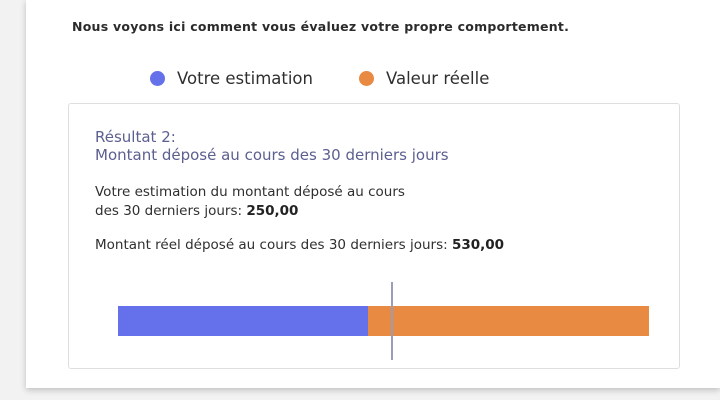 The width and height of the screenshot is (720, 400). Describe the element at coordinates (366, 78) in the screenshot. I see `legend-dot-actual-icon` at that location.